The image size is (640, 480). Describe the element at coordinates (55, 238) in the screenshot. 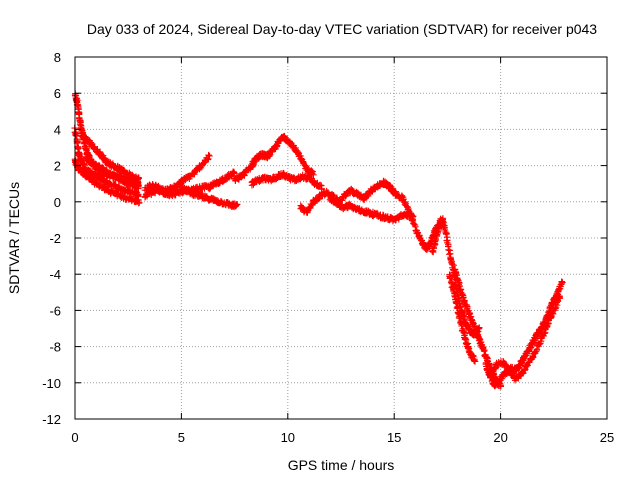

I see `y-tick-label: -2` at that location.